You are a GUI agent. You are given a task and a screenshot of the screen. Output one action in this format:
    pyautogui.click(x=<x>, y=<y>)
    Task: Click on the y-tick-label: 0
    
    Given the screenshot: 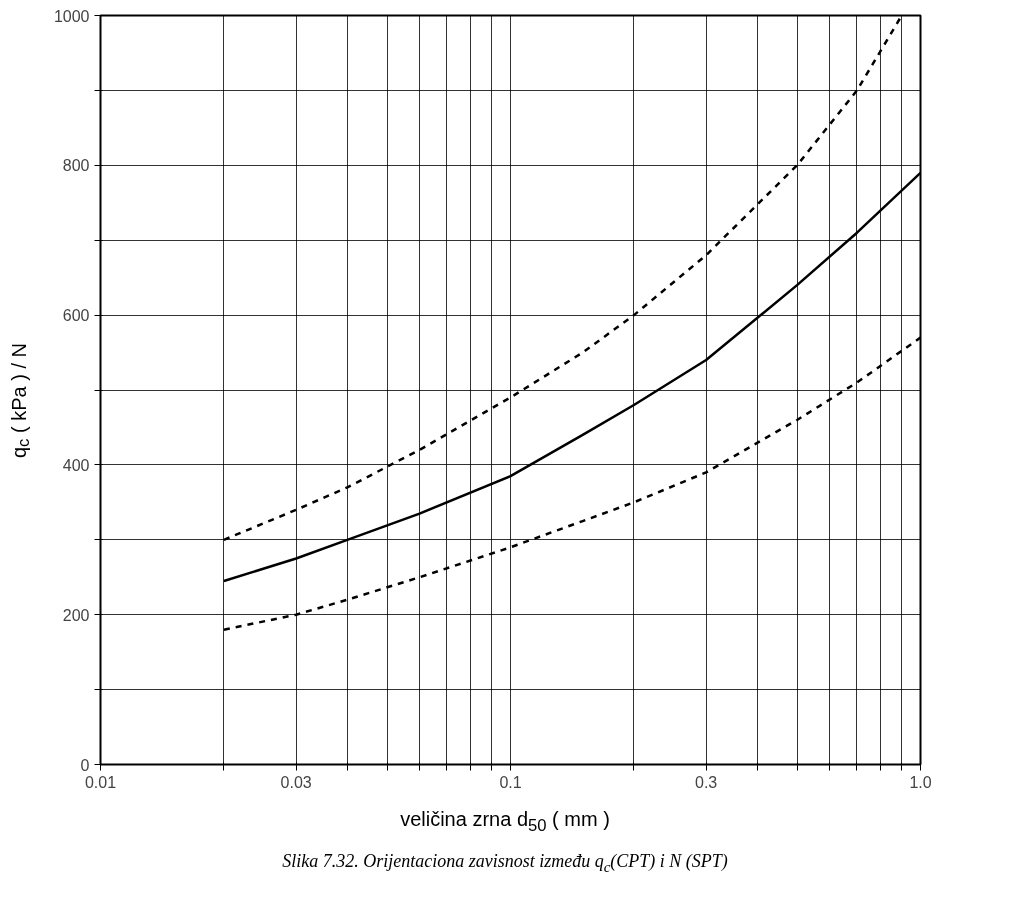 What is the action you would take?
    pyautogui.click(x=85, y=765)
    